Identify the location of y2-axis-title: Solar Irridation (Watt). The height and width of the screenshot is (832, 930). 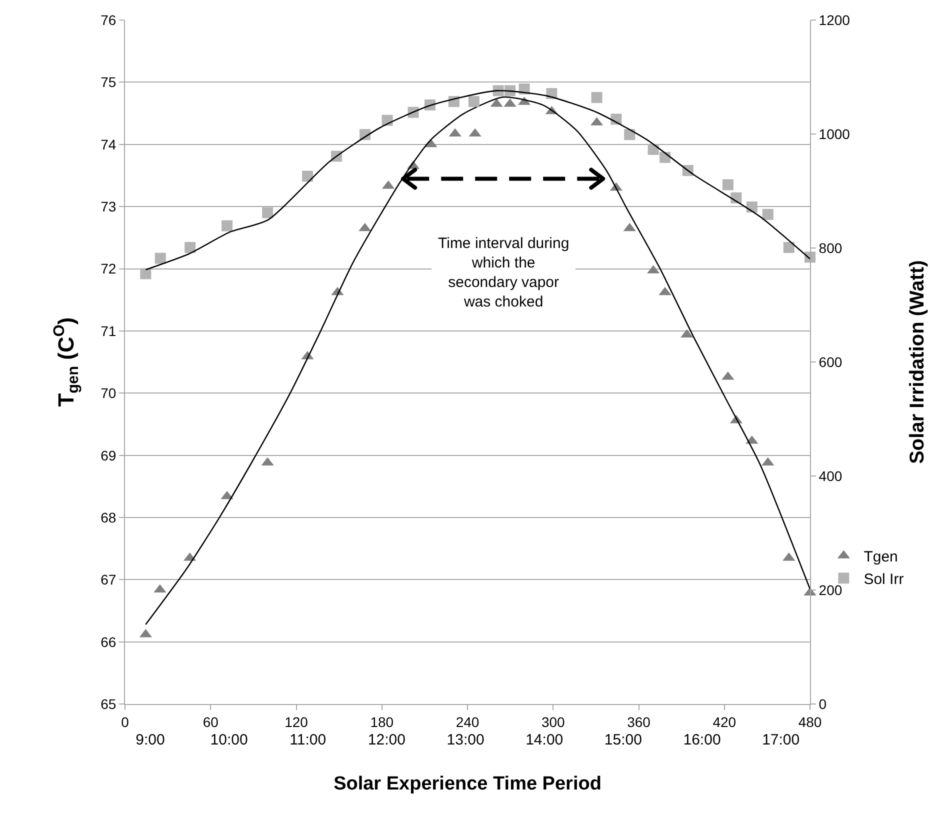
(917, 362).